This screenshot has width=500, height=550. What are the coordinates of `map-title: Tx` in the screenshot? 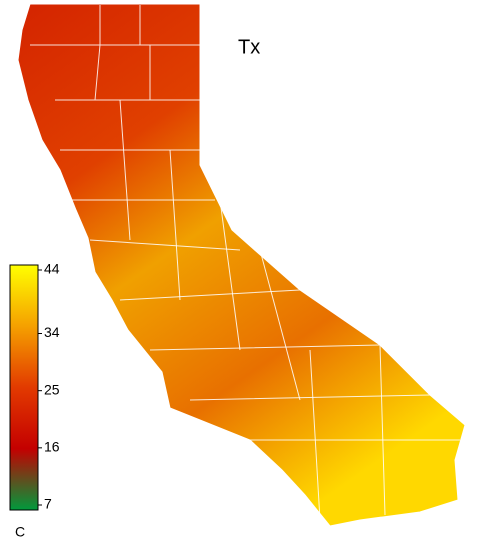 It's located at (249, 47).